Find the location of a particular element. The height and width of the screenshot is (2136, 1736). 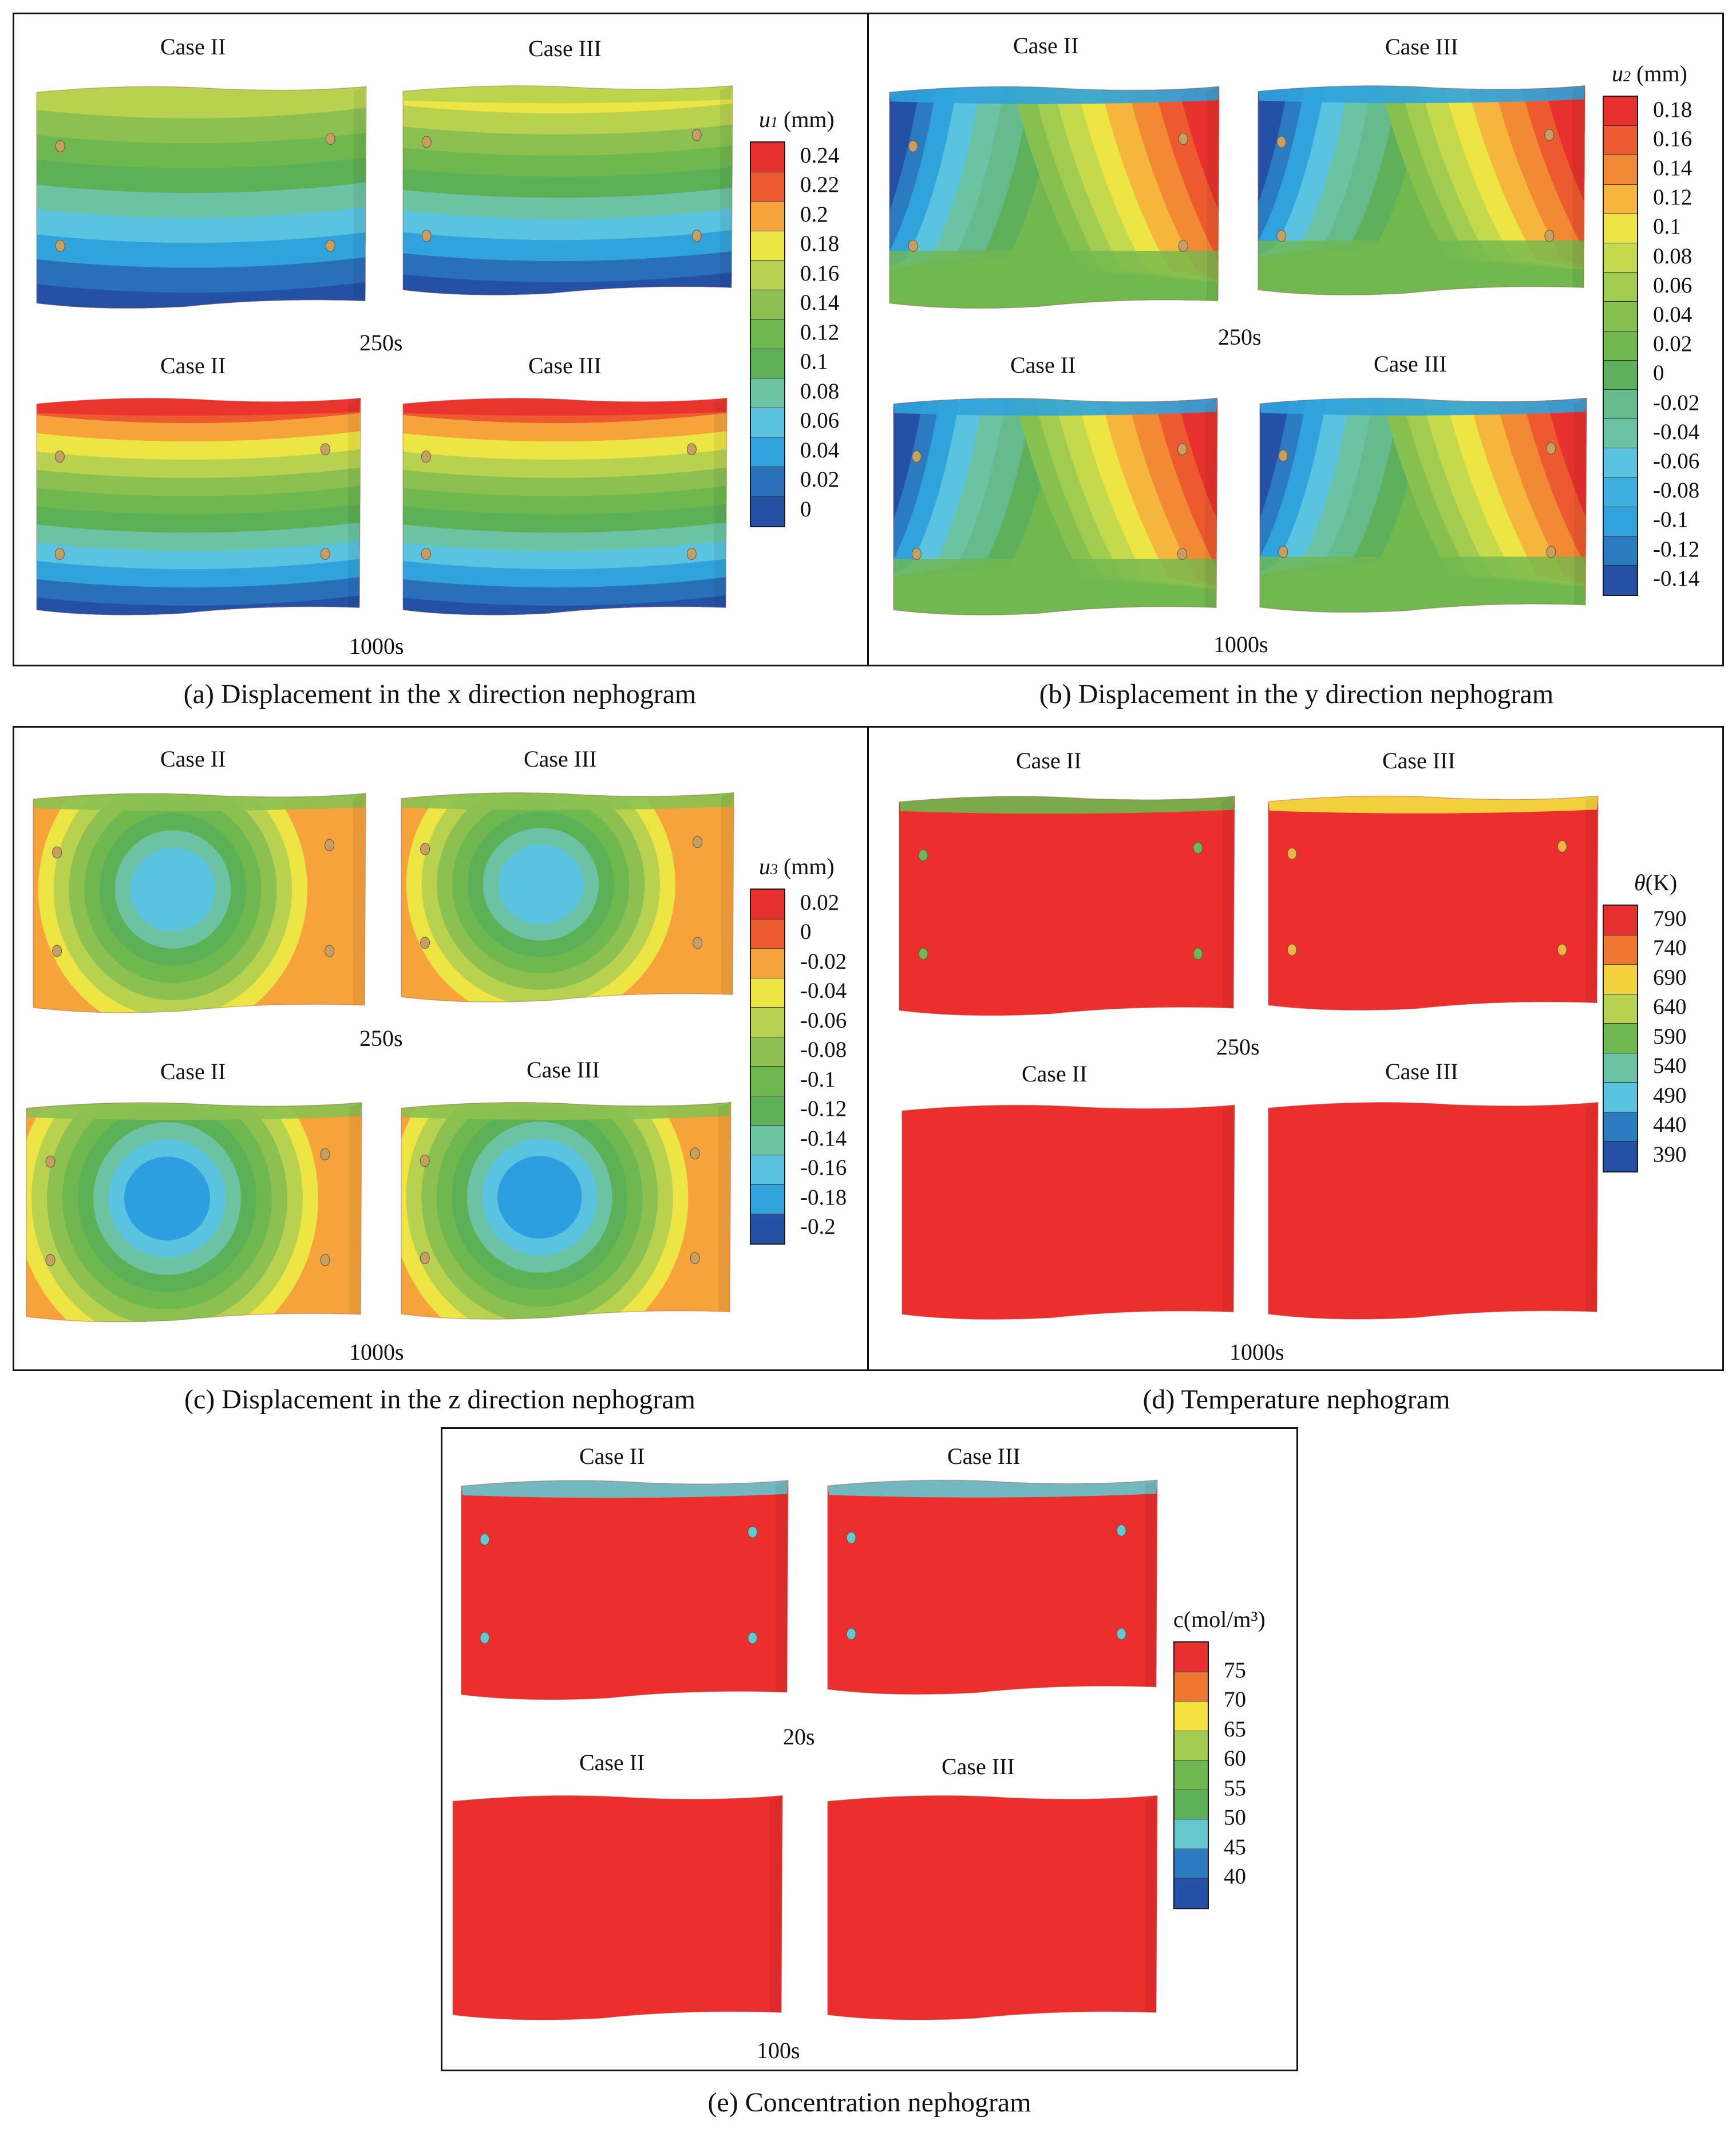

legend-tick-label: 0.24 is located at coordinates (820, 155).